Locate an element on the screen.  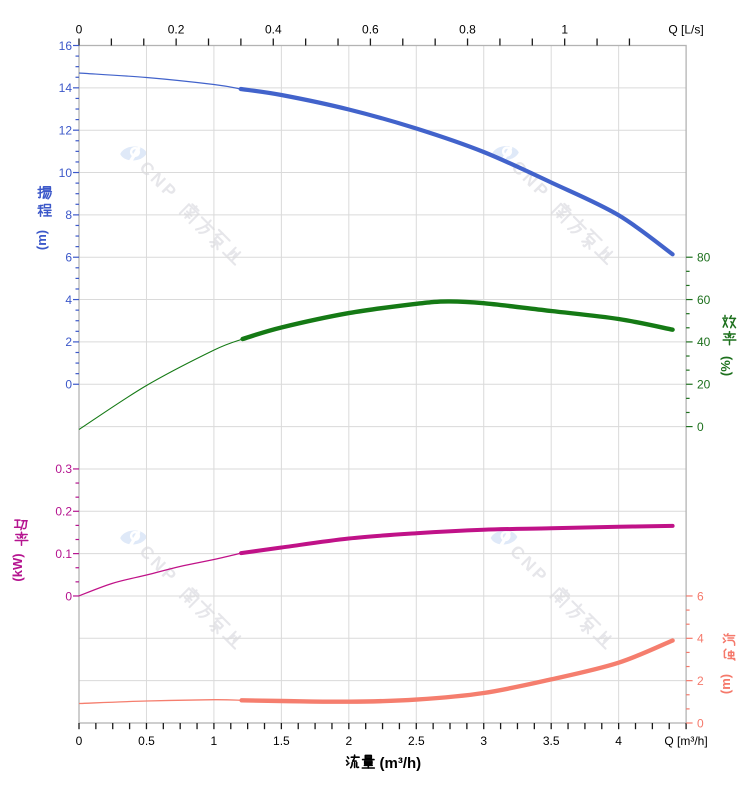
svg-text: 0.8 is located at coordinates (467, 30).